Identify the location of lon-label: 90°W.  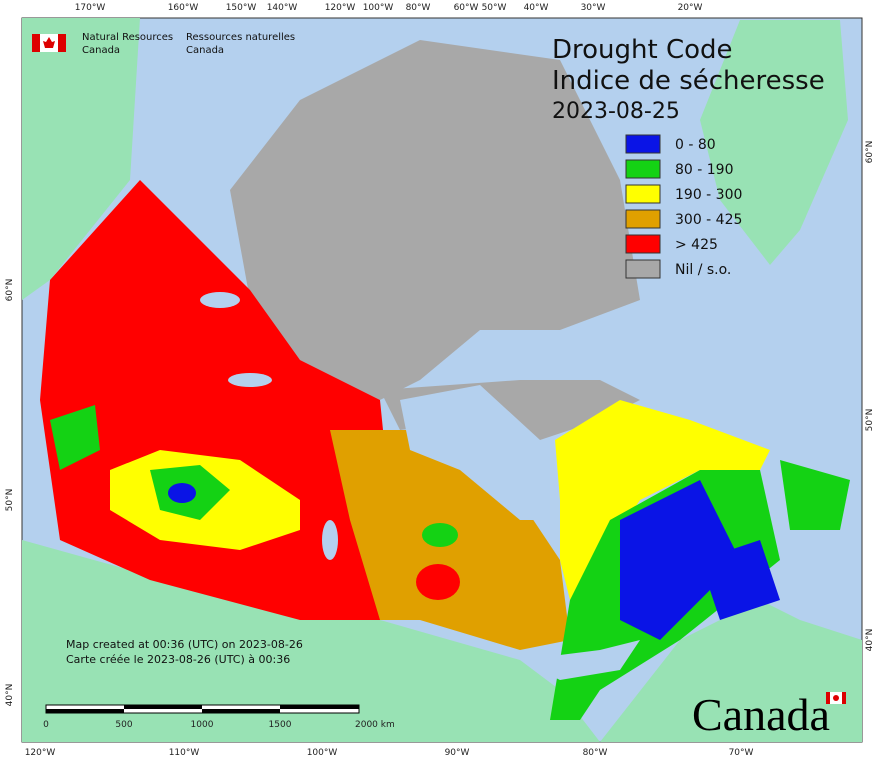
(457, 753).